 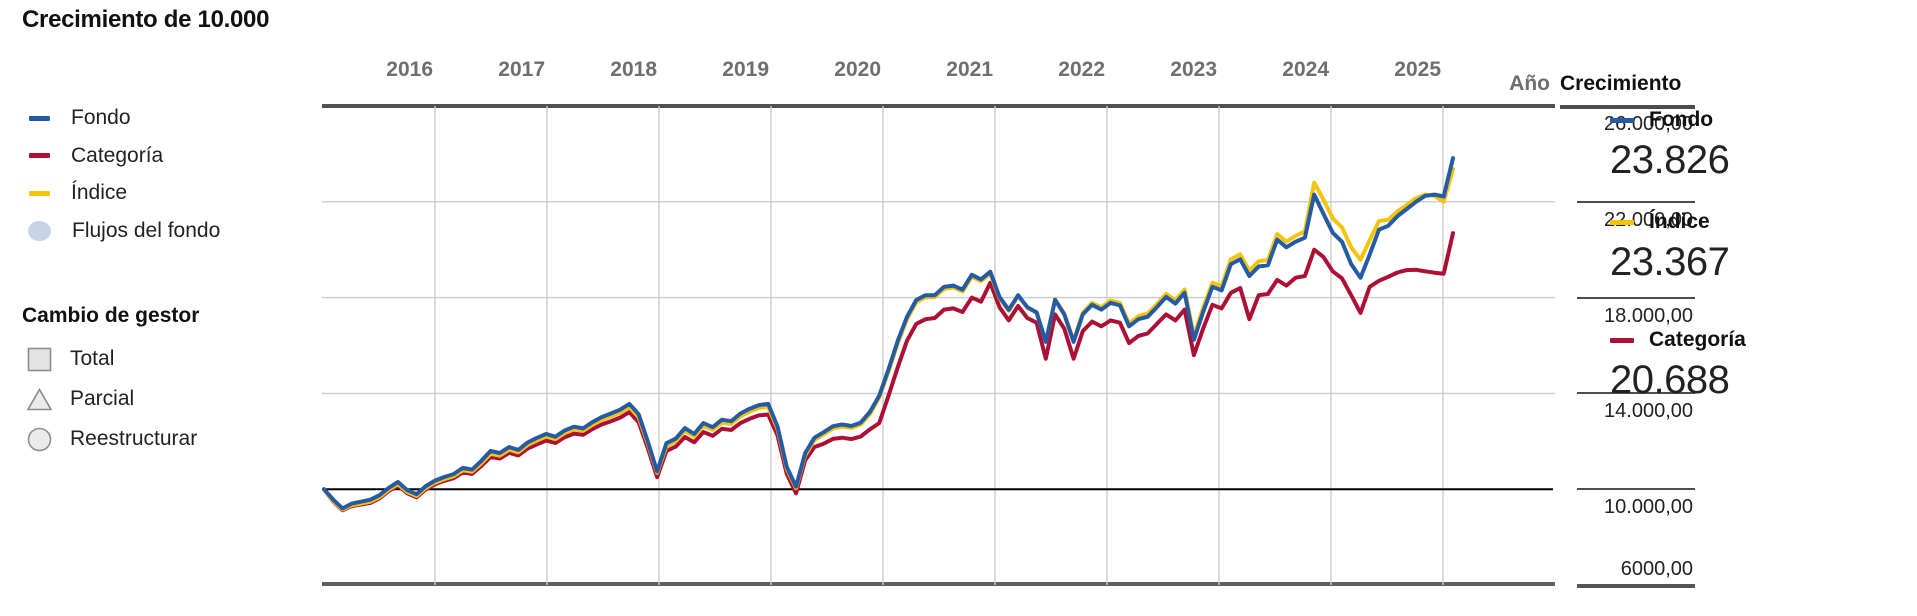 What do you see at coordinates (111, 315) in the screenshot?
I see `manager-change-title: Cambio de gestor` at bounding box center [111, 315].